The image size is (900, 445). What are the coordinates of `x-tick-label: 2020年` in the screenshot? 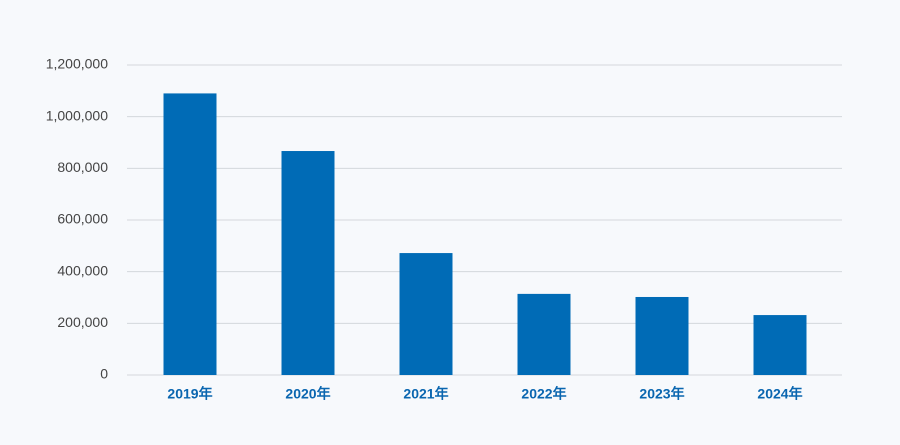 It's located at (307, 394).